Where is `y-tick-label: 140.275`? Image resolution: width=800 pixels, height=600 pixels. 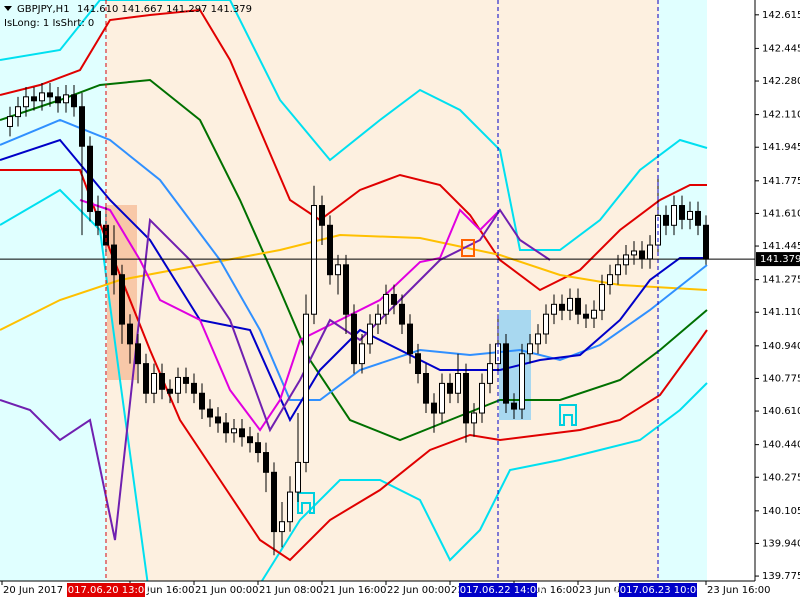 y-tick-label: 140.275 is located at coordinates (781, 477).